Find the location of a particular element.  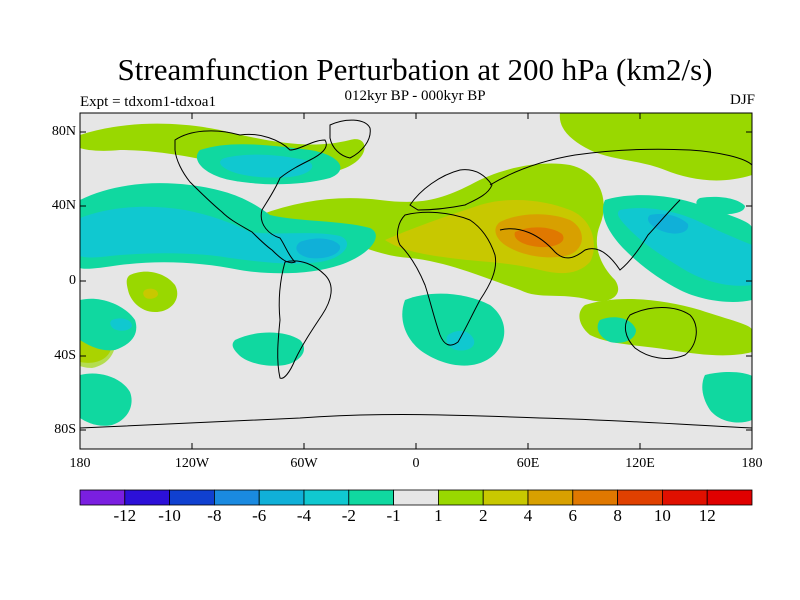

negative-anomaly-south-pacific is located at coordinates (108, 324).